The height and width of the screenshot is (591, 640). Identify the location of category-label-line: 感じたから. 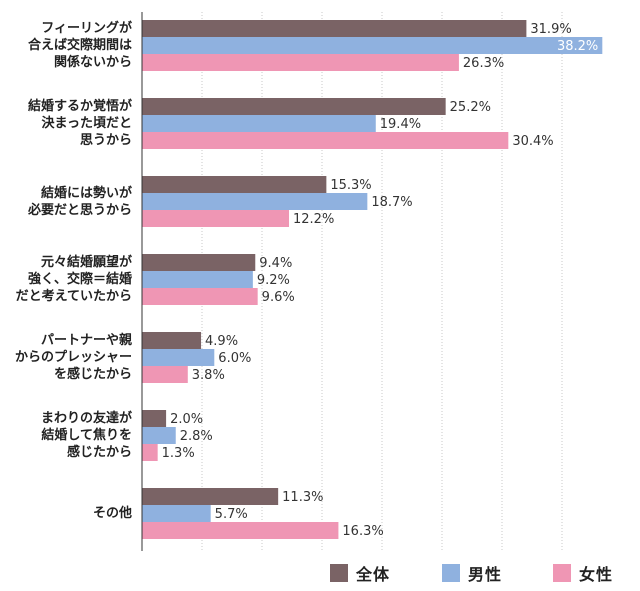
(99, 452).